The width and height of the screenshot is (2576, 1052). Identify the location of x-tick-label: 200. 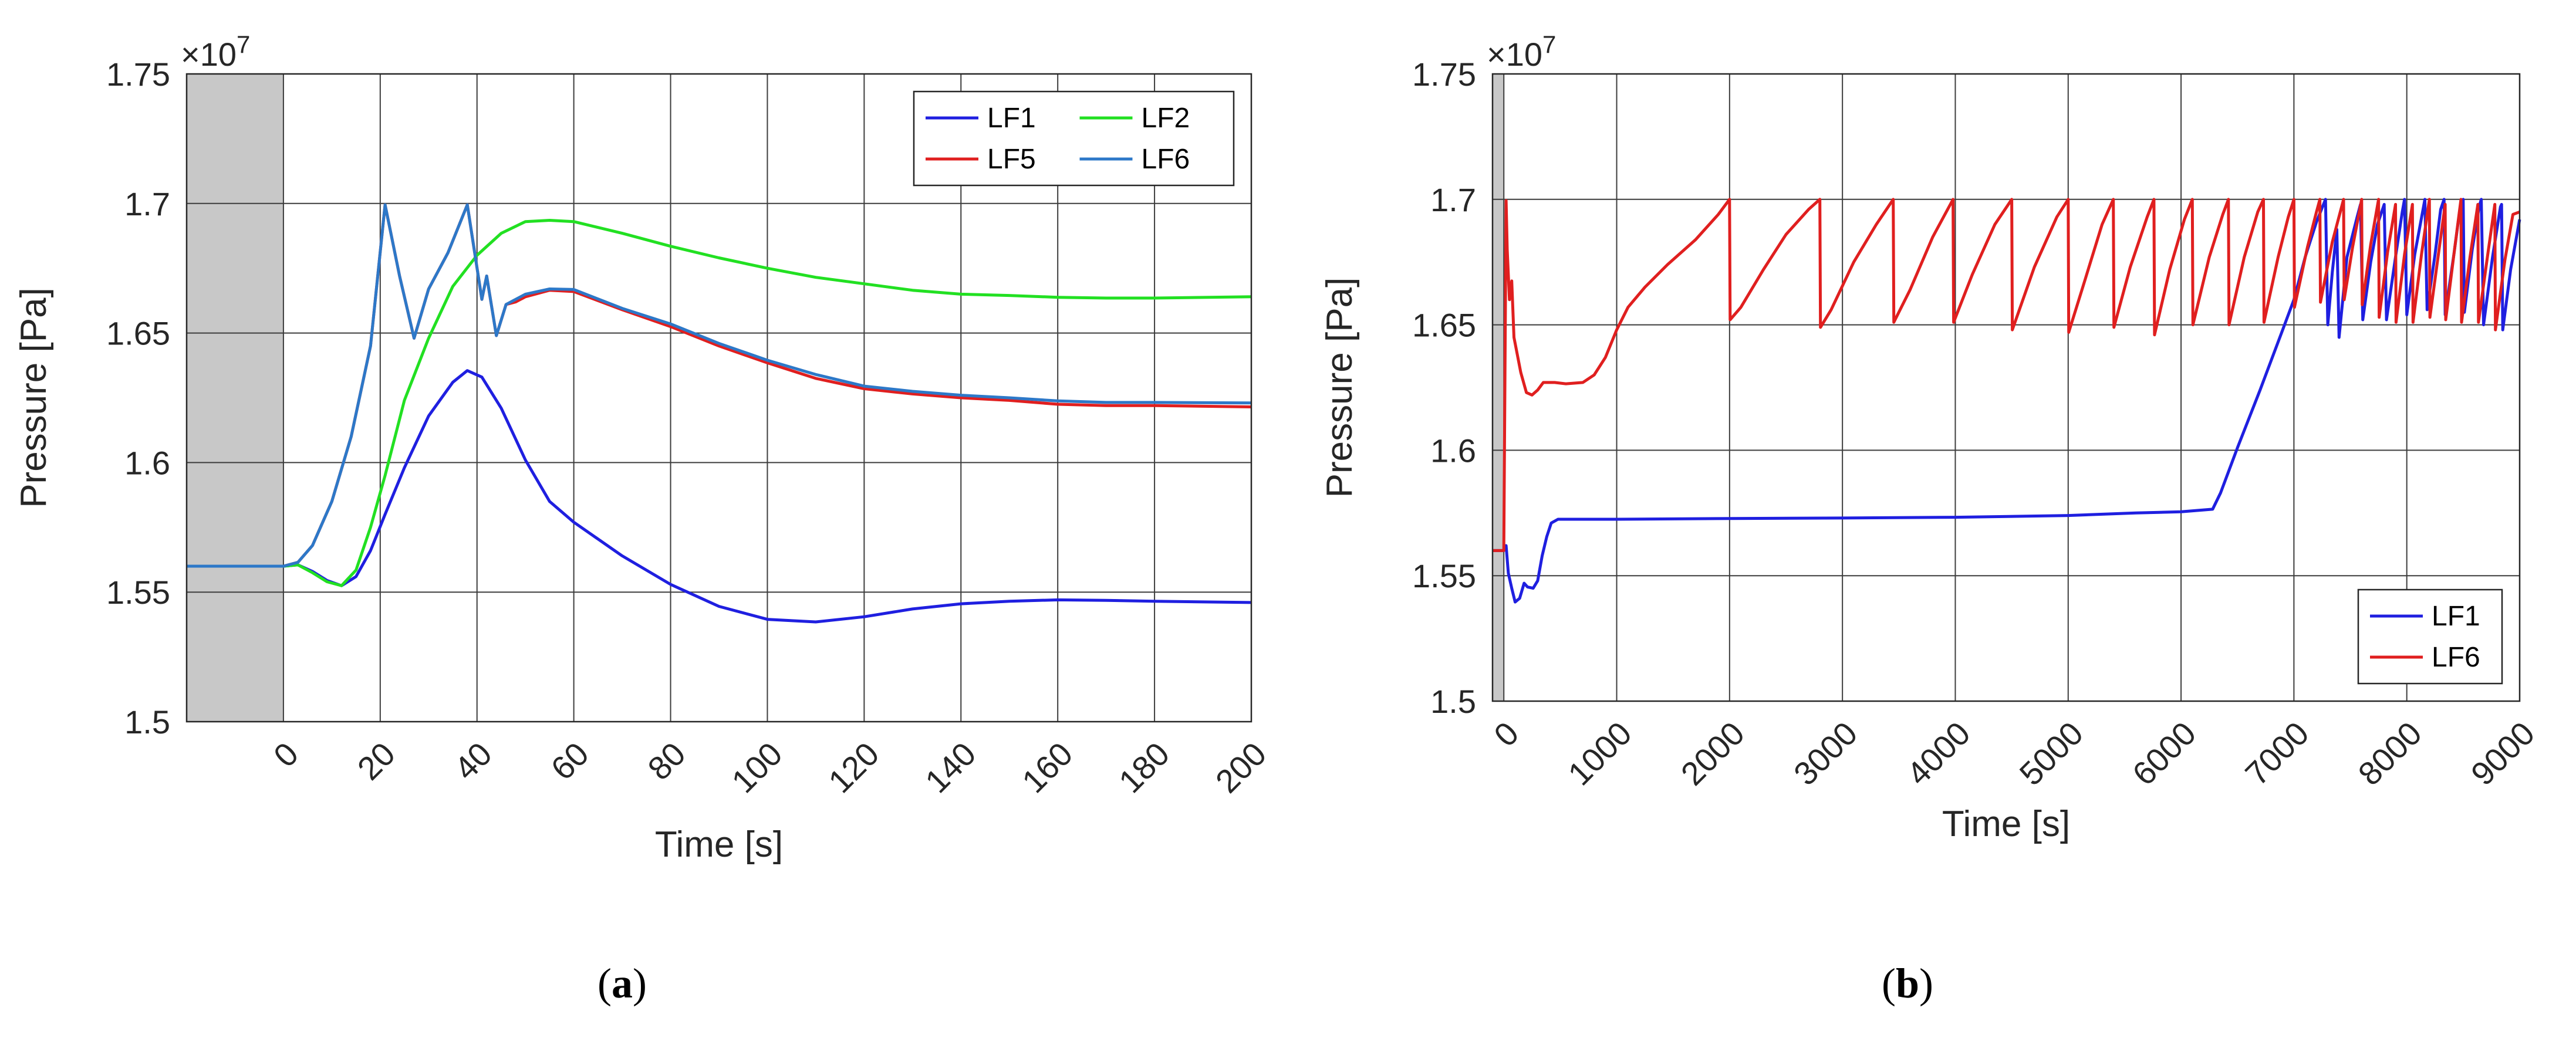
(1241, 768).